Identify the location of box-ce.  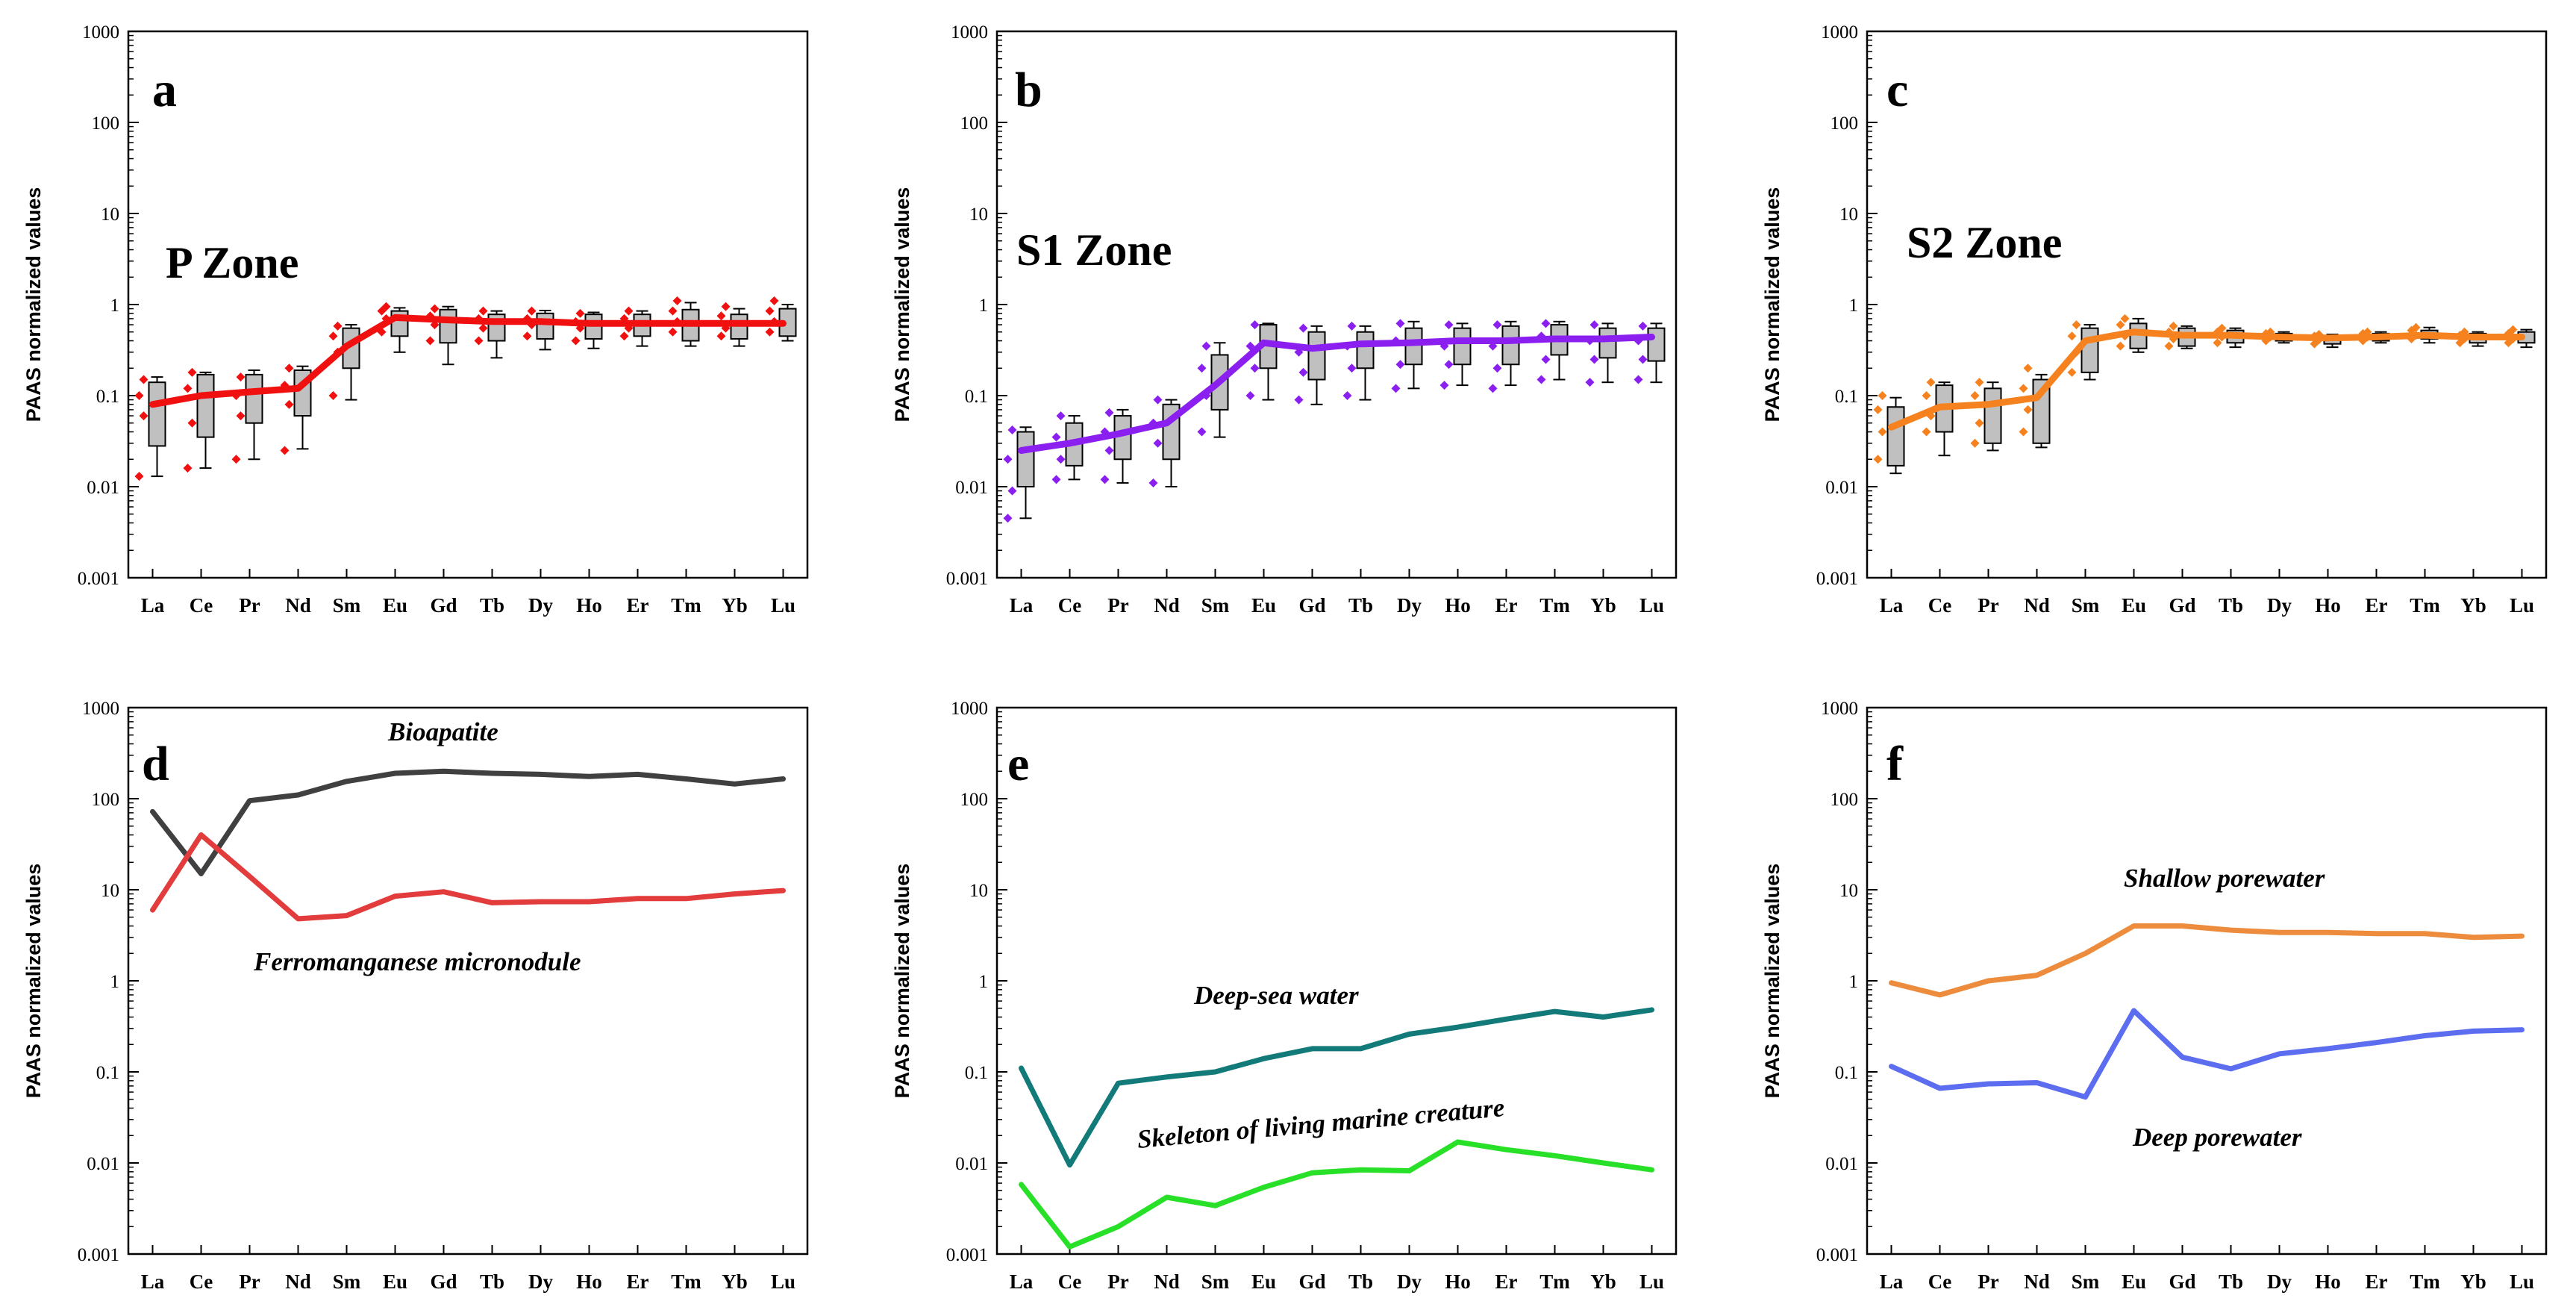
(206, 406).